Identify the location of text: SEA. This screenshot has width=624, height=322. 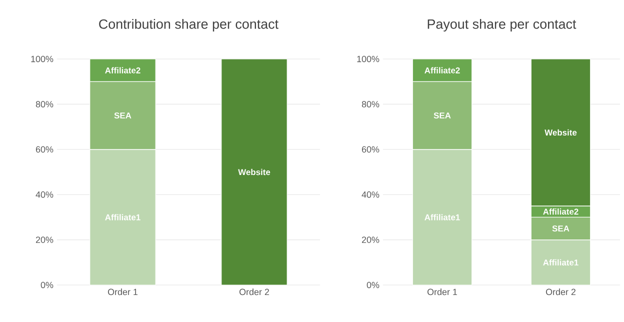
(442, 115).